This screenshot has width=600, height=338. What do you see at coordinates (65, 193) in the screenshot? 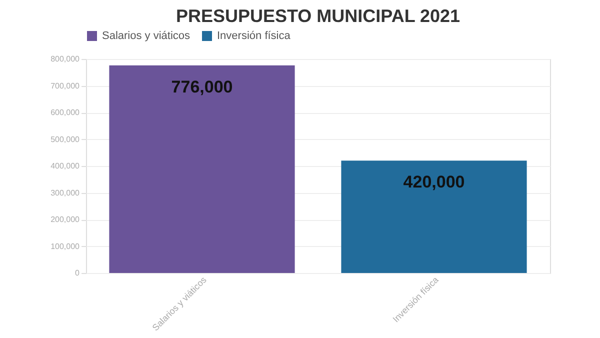
I see `y-tick-label: 300,000` at bounding box center [65, 193].